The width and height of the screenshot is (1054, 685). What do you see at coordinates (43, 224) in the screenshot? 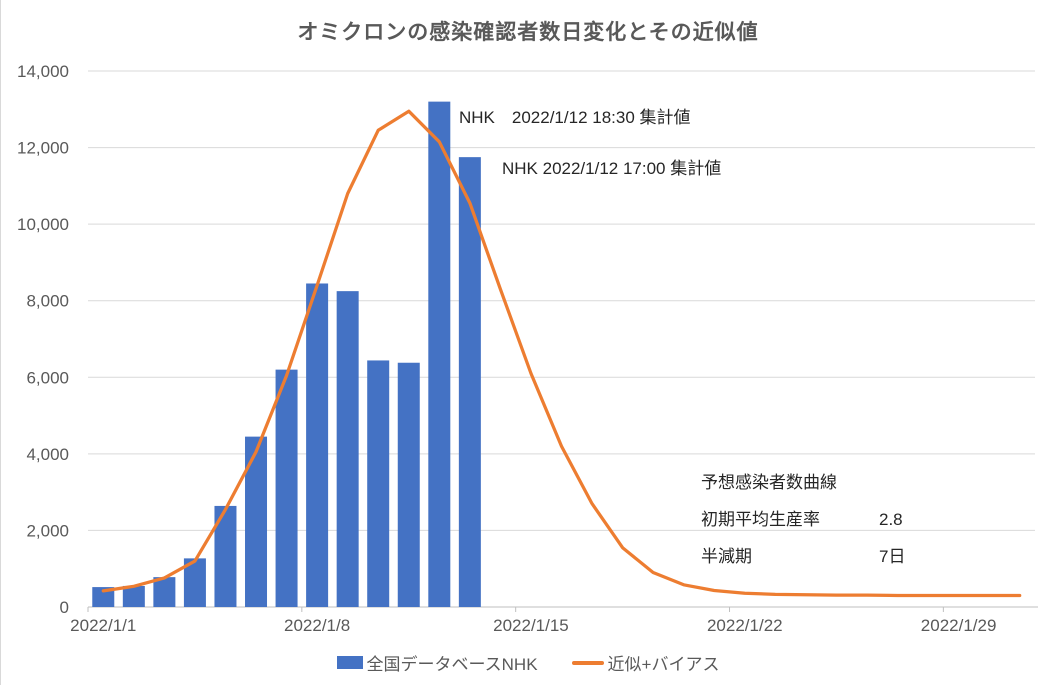
I see `y-axis-tick-label: 10,000` at bounding box center [43, 224].